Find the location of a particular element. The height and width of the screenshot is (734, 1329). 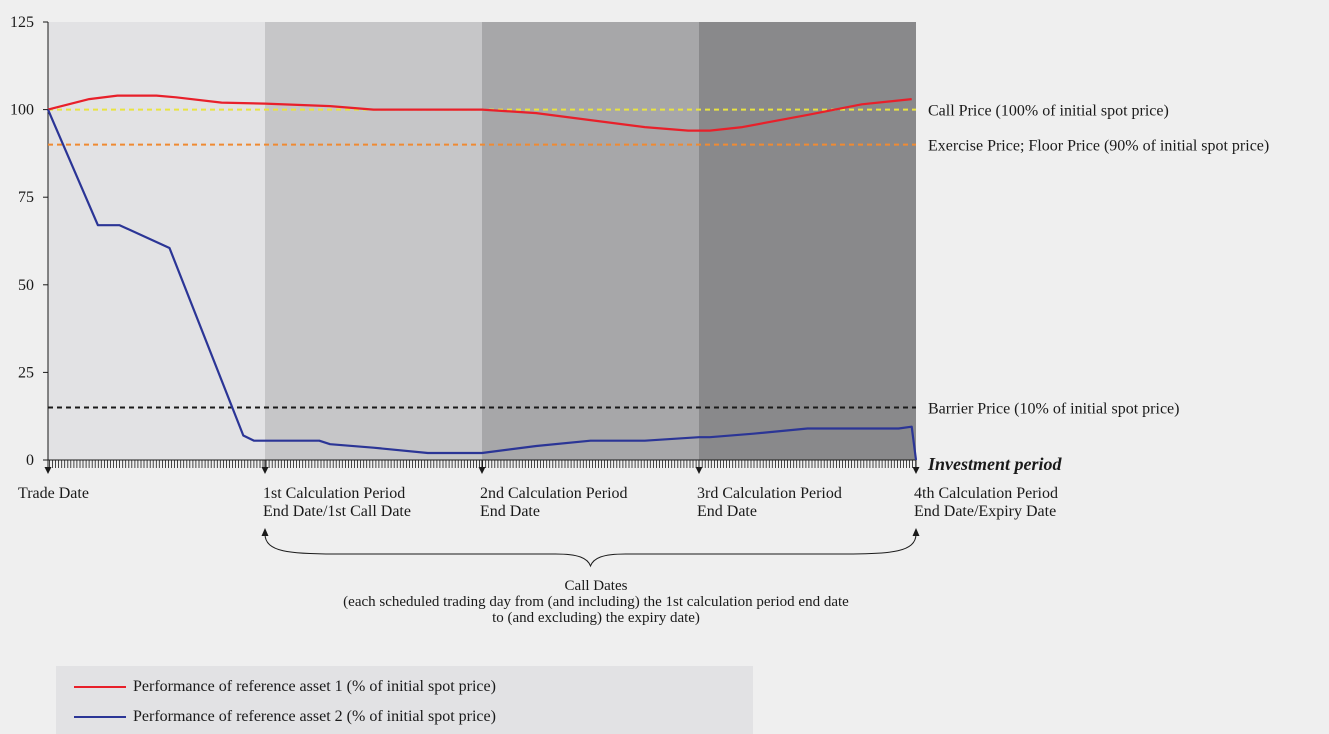

period-label: End Date/Expiry Date is located at coordinates (985, 511).